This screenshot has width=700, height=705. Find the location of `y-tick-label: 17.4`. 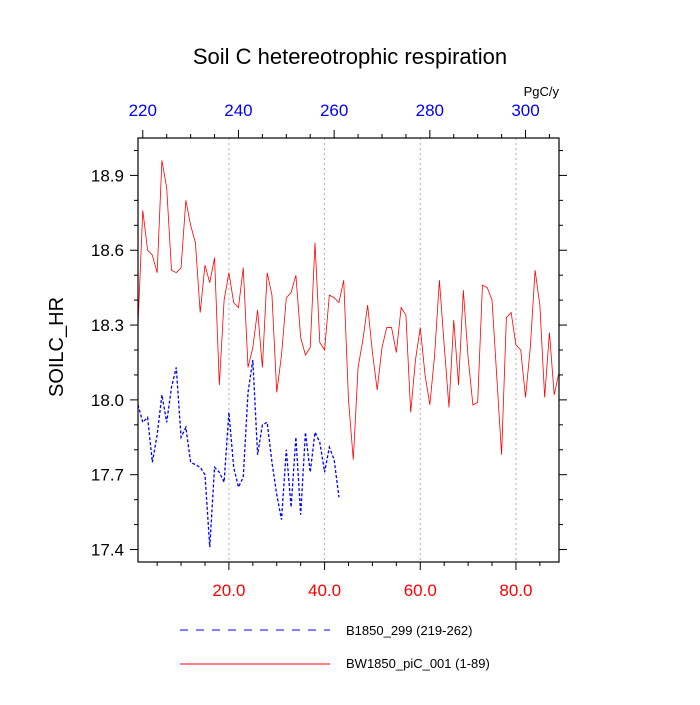

y-tick-label: 17.4 is located at coordinates (107, 550).